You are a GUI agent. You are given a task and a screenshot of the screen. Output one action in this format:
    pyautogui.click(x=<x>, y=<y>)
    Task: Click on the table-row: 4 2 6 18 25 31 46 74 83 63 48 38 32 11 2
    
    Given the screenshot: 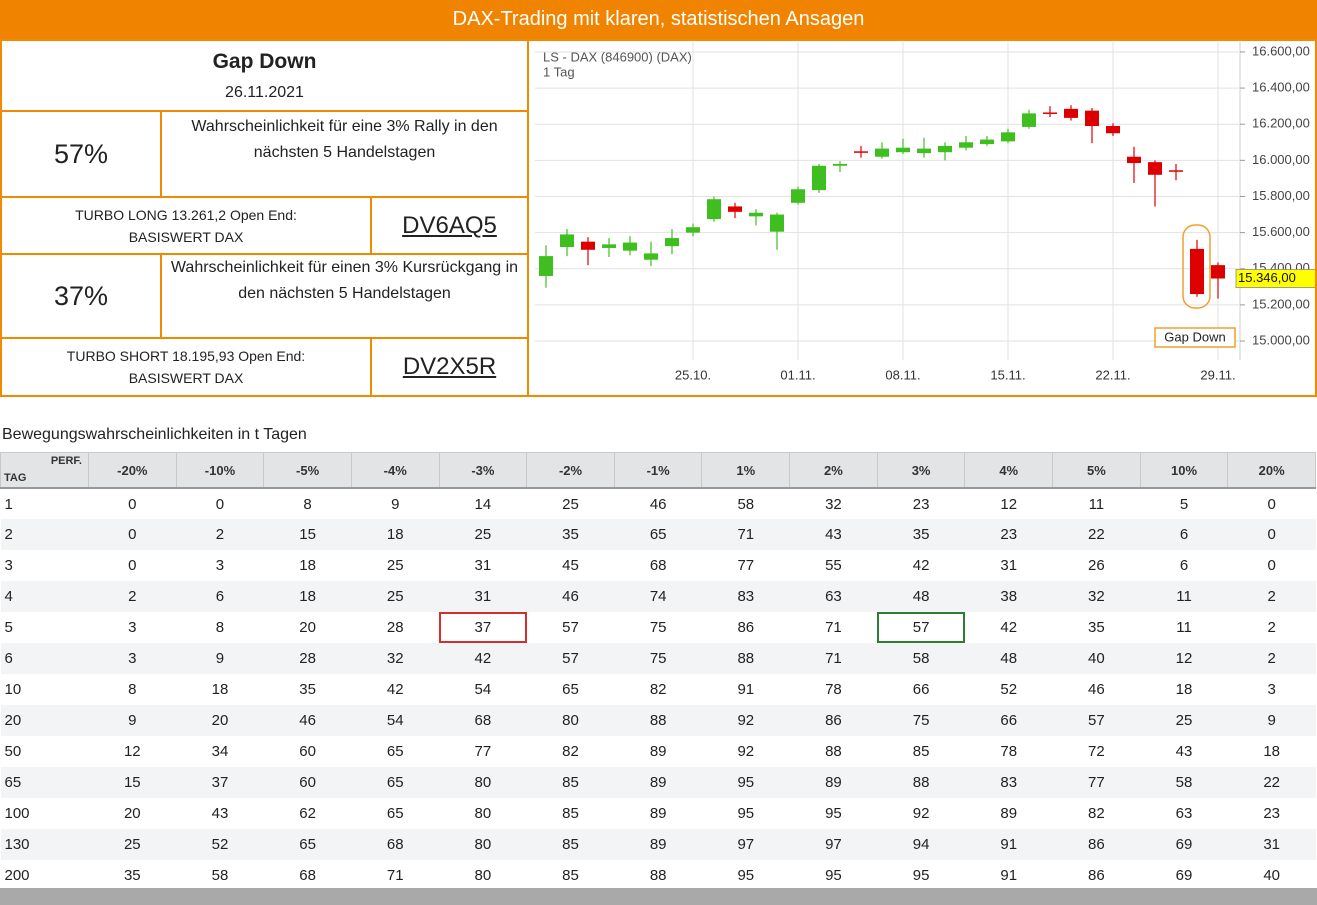 What is the action you would take?
    pyautogui.click(x=658, y=596)
    